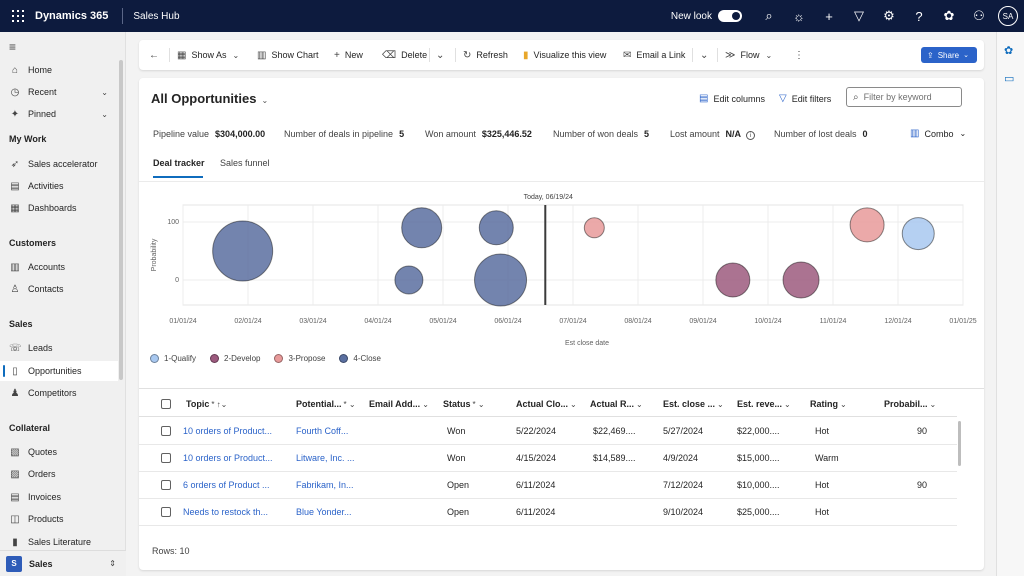  Describe the element at coordinates (596, 134) in the screenshot. I see `metric-label: Number of won deals` at that location.